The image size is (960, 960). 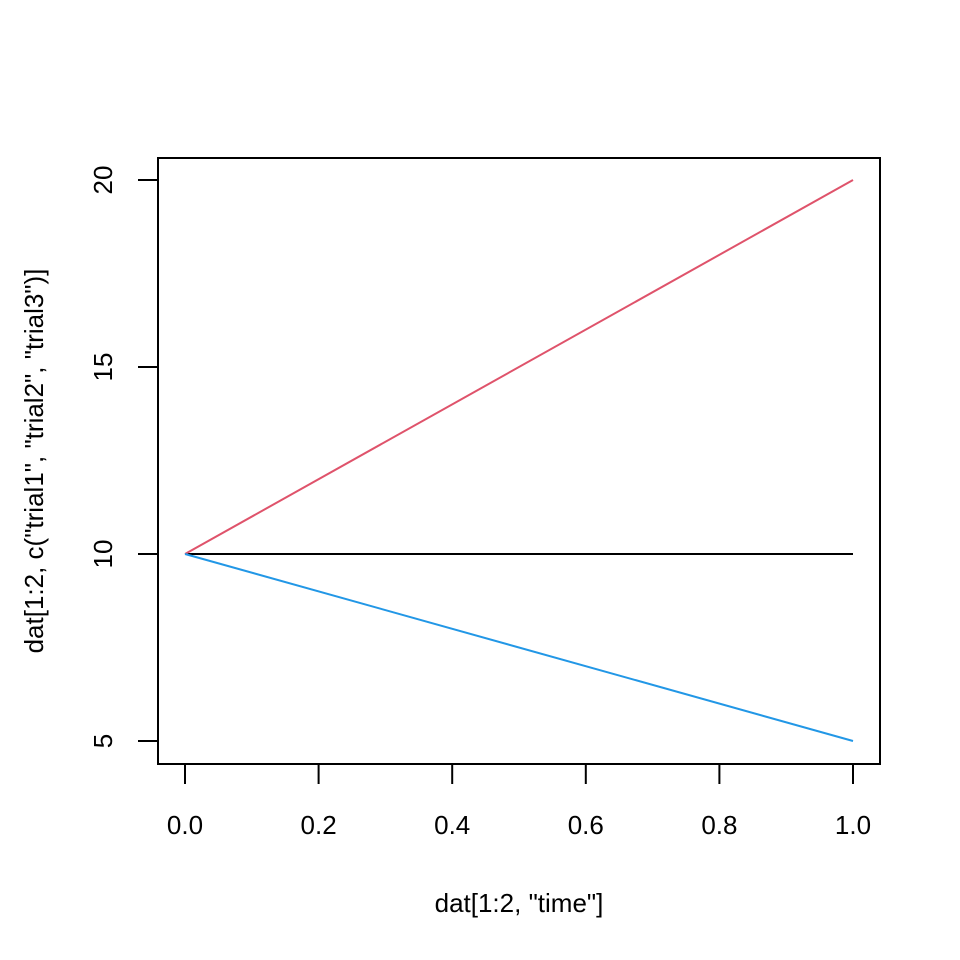 What do you see at coordinates (853, 825) in the screenshot?
I see `x-tick-label: 1.0` at bounding box center [853, 825].